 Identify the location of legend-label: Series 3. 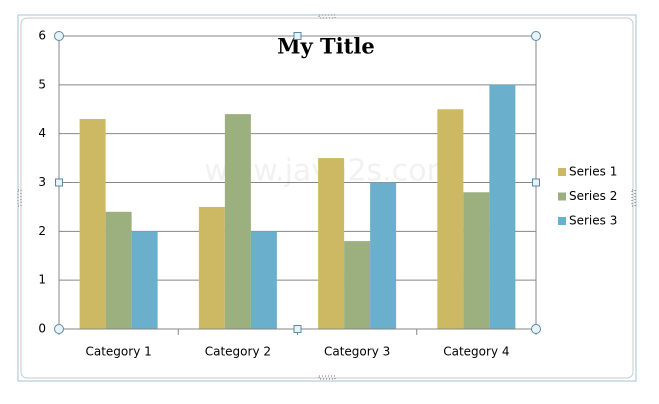
(593, 221).